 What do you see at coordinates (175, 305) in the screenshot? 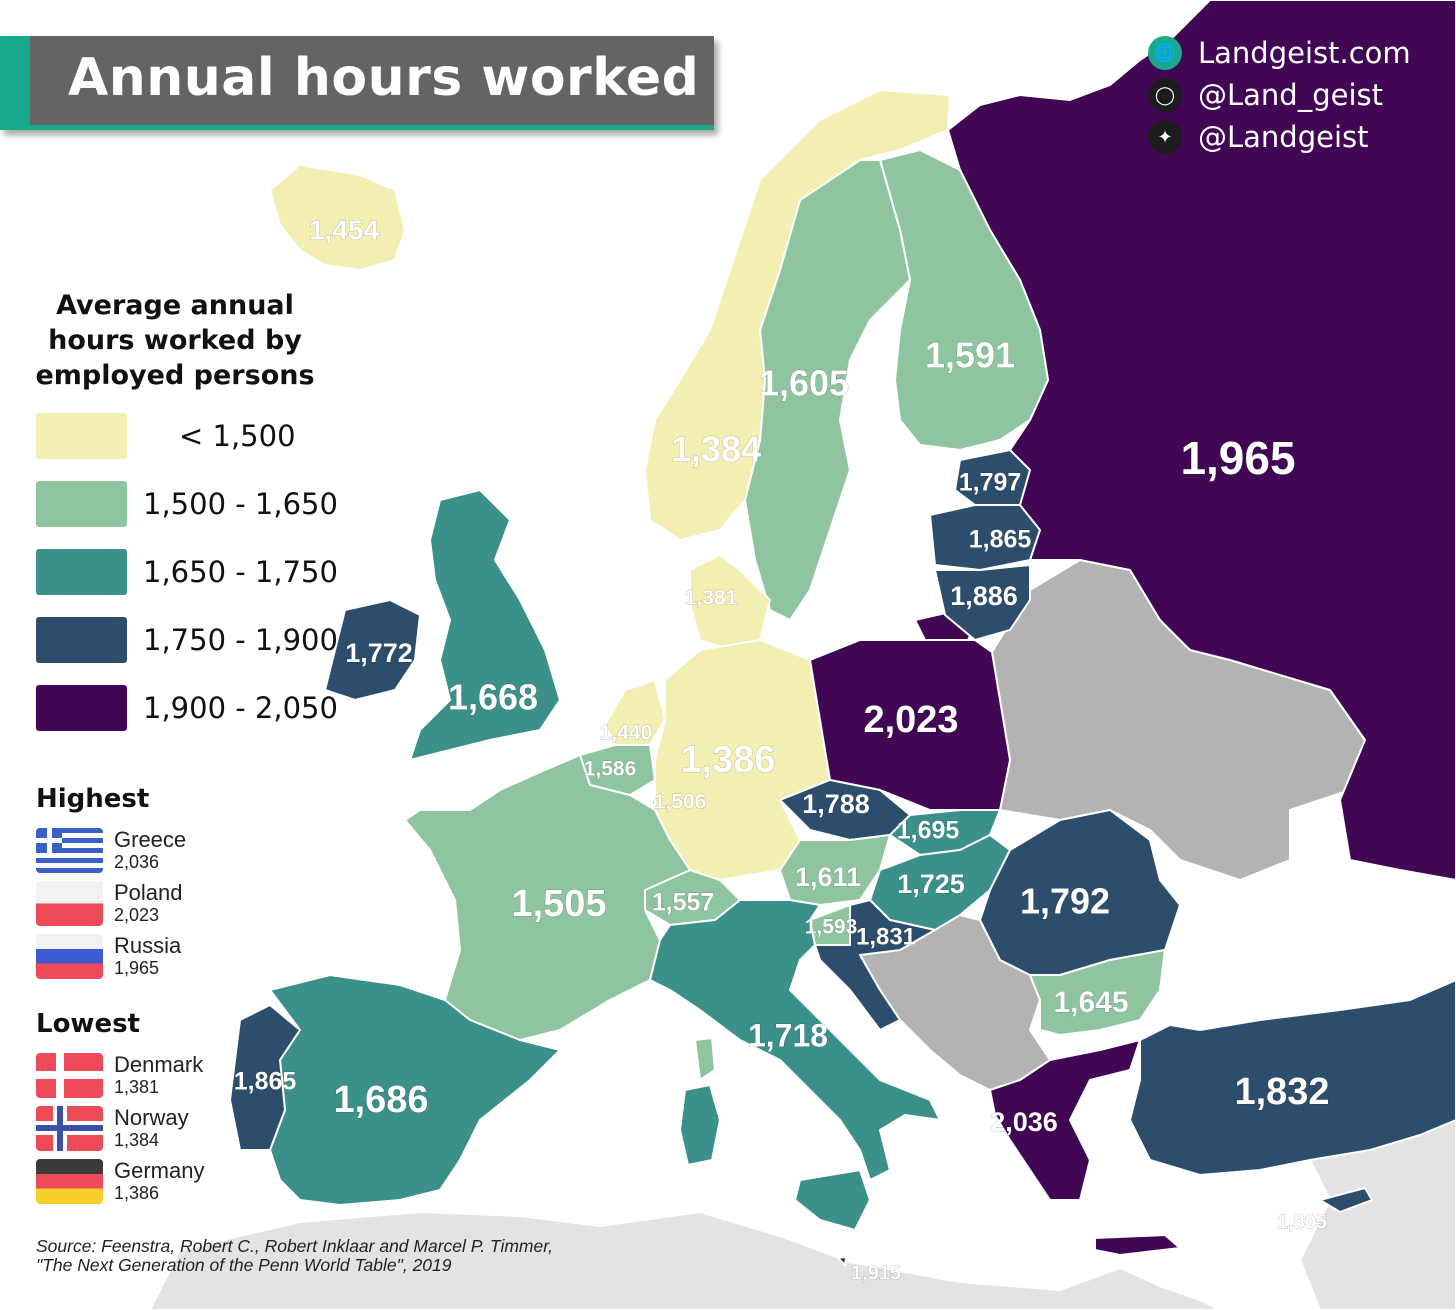
I see `legend-title-line: Average annual` at bounding box center [175, 305].